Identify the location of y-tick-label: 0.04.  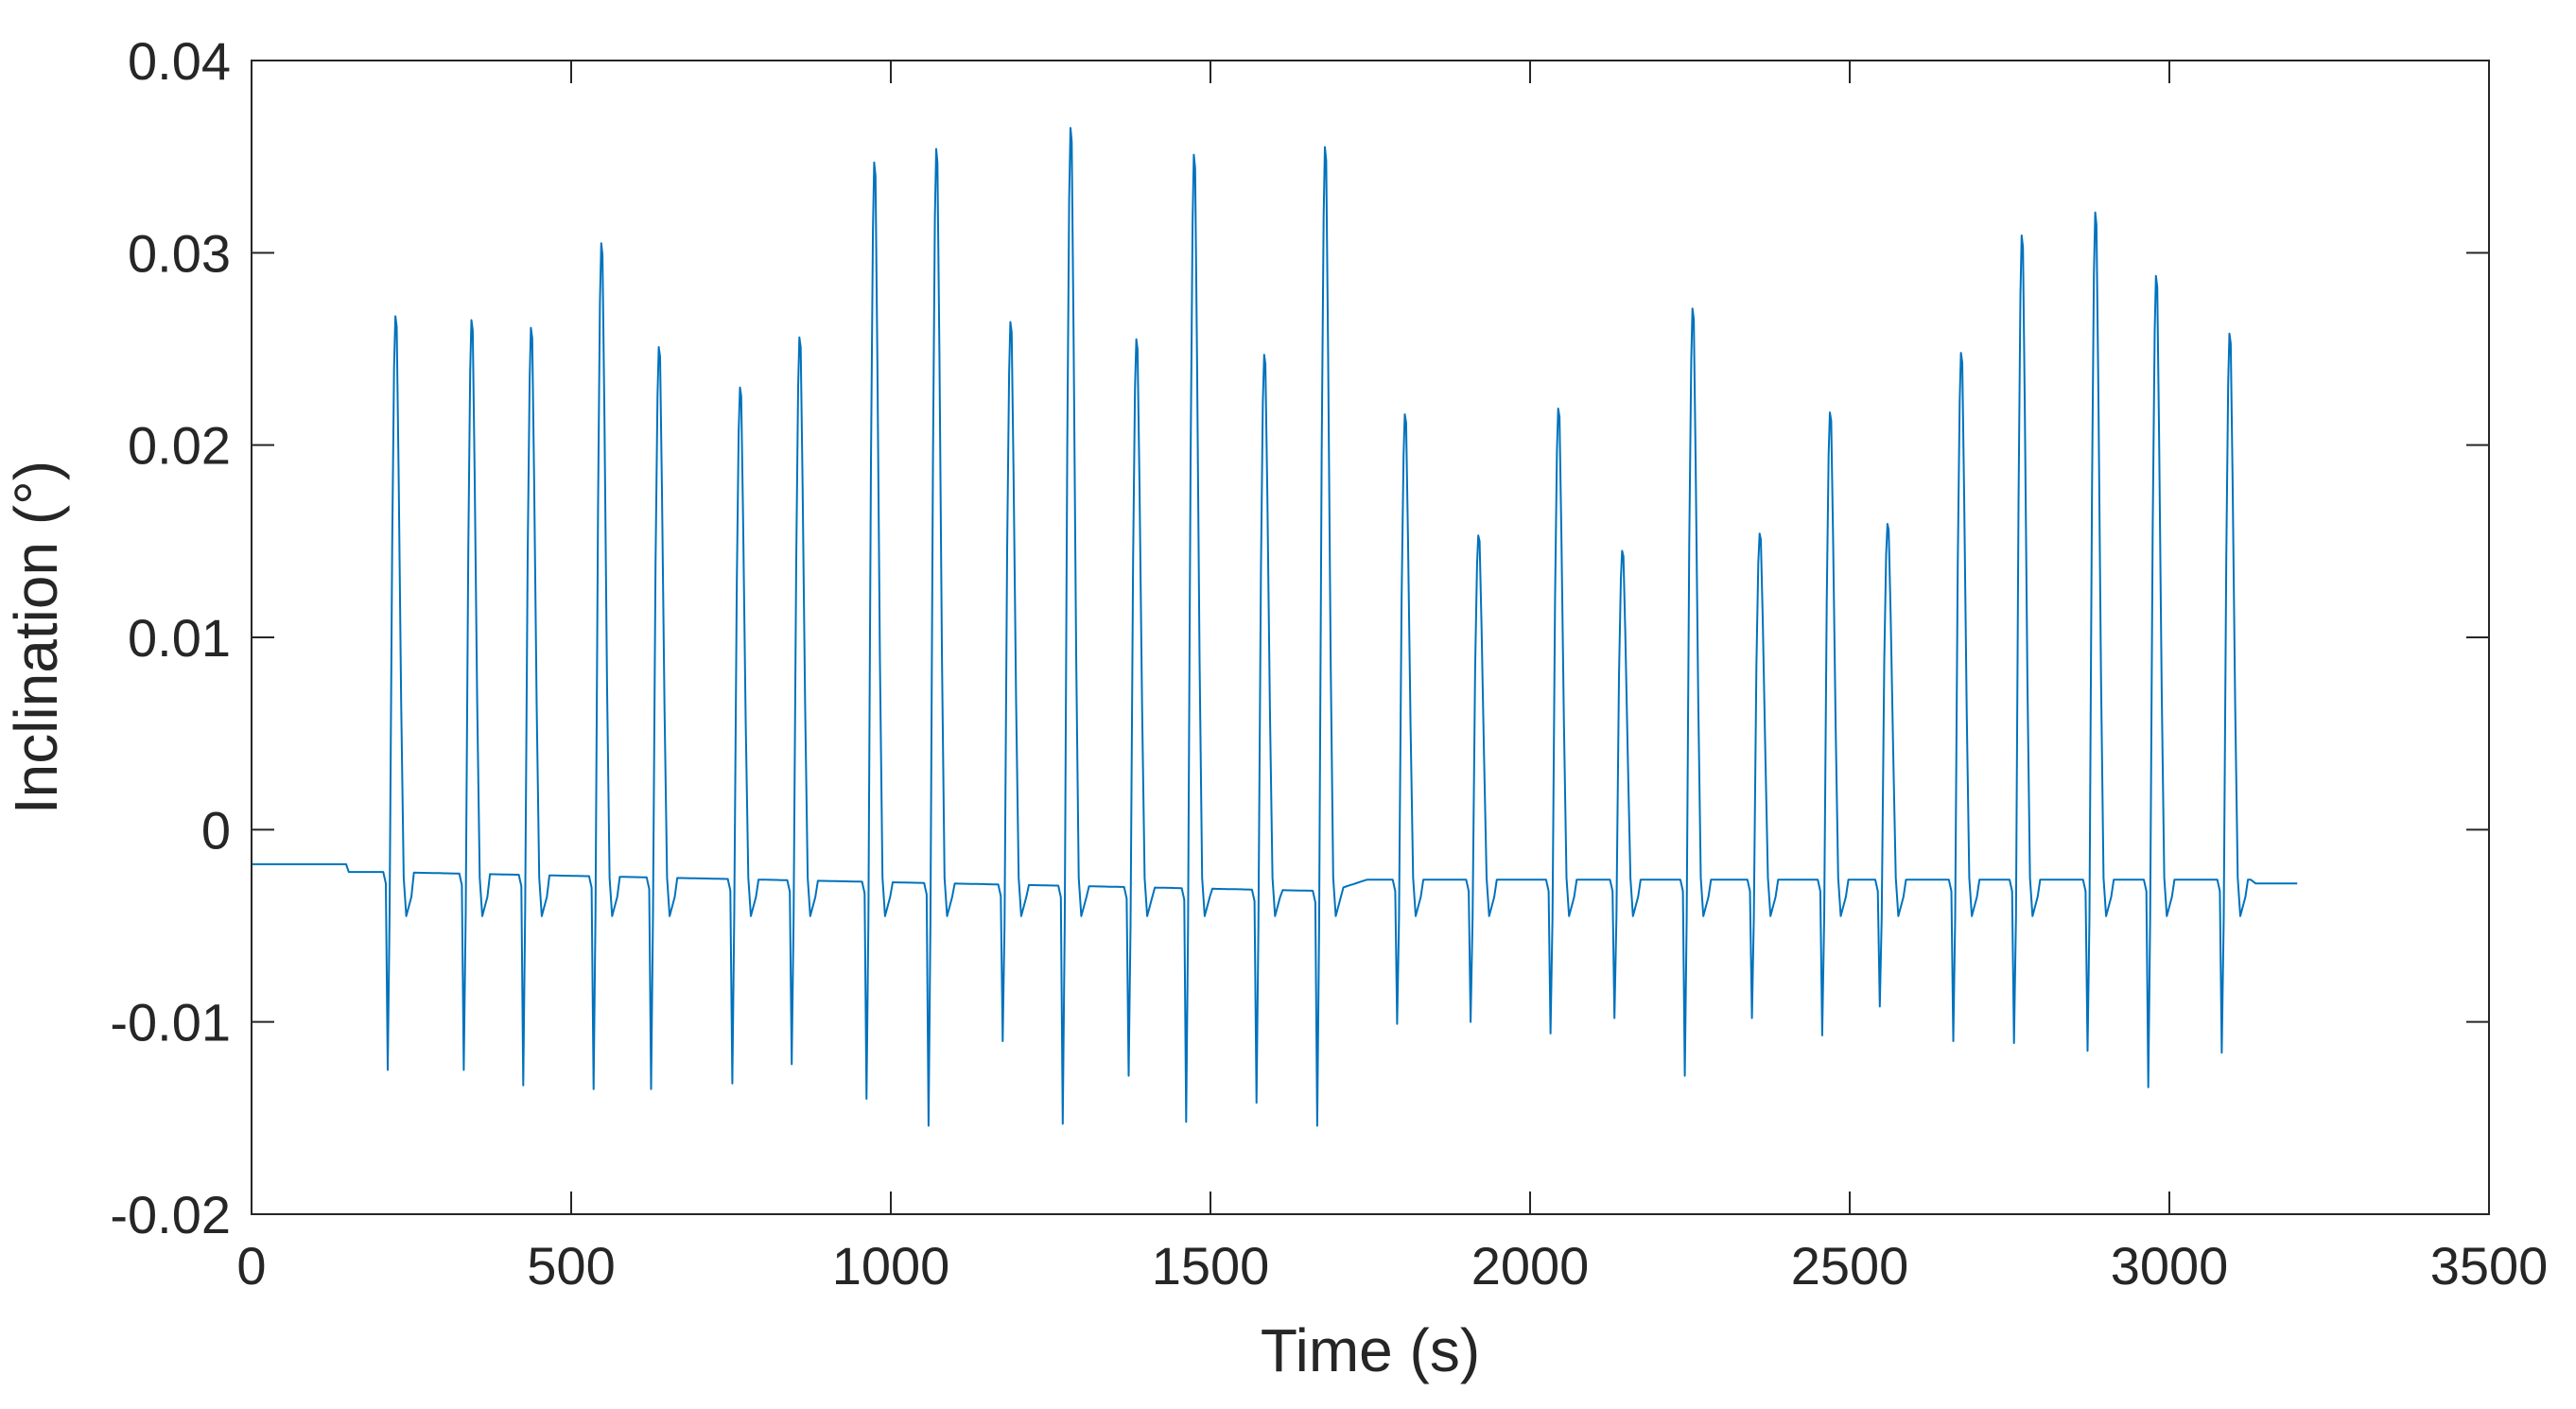
(179, 61).